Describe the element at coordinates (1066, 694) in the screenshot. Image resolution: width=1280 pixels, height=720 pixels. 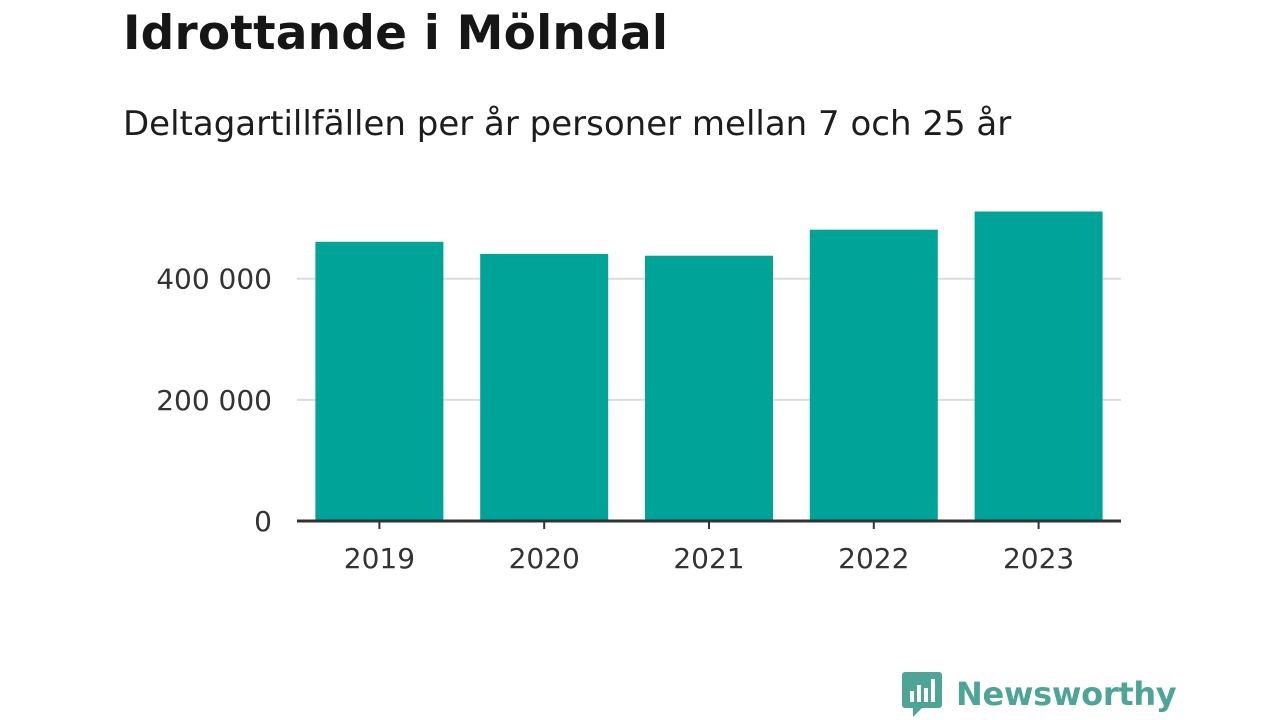
I see `brand-name: Newsworthy` at that location.